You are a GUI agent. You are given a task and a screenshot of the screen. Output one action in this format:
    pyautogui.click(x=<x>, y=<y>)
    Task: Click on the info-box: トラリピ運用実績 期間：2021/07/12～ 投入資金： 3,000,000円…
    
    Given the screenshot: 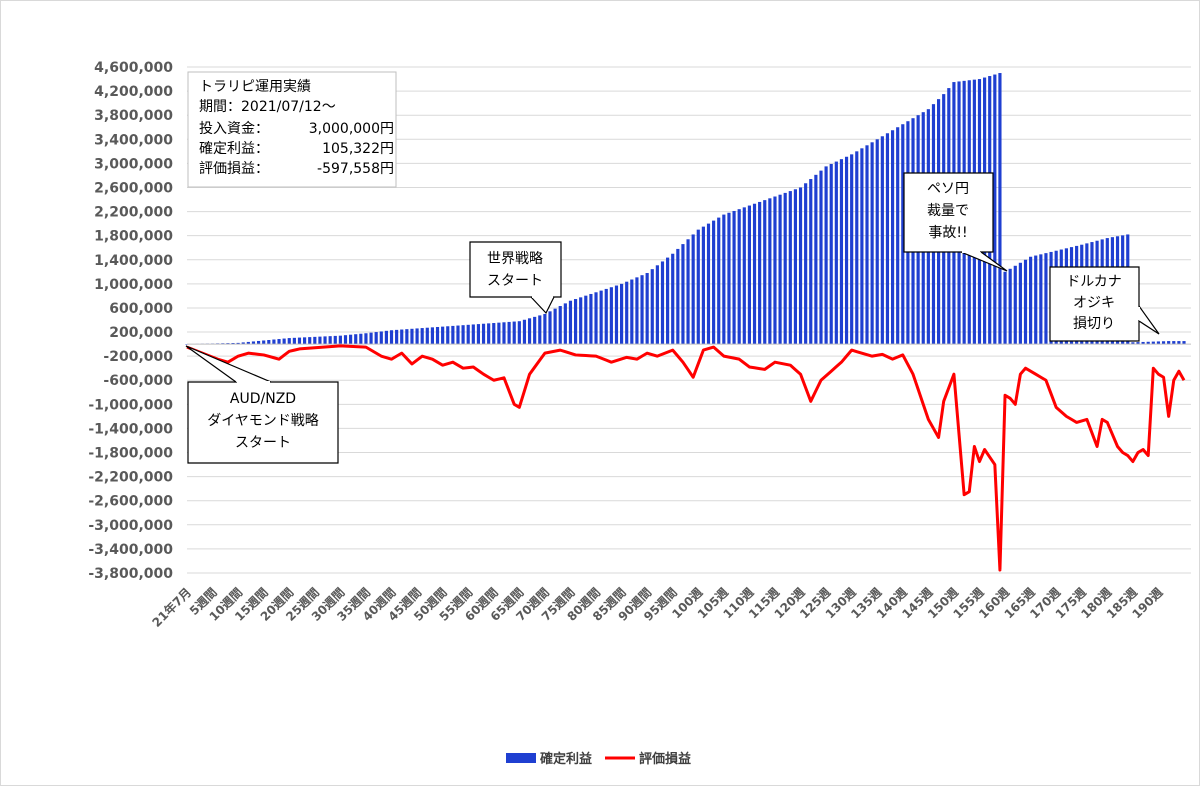 What is the action you would take?
    pyautogui.click(x=292, y=129)
    